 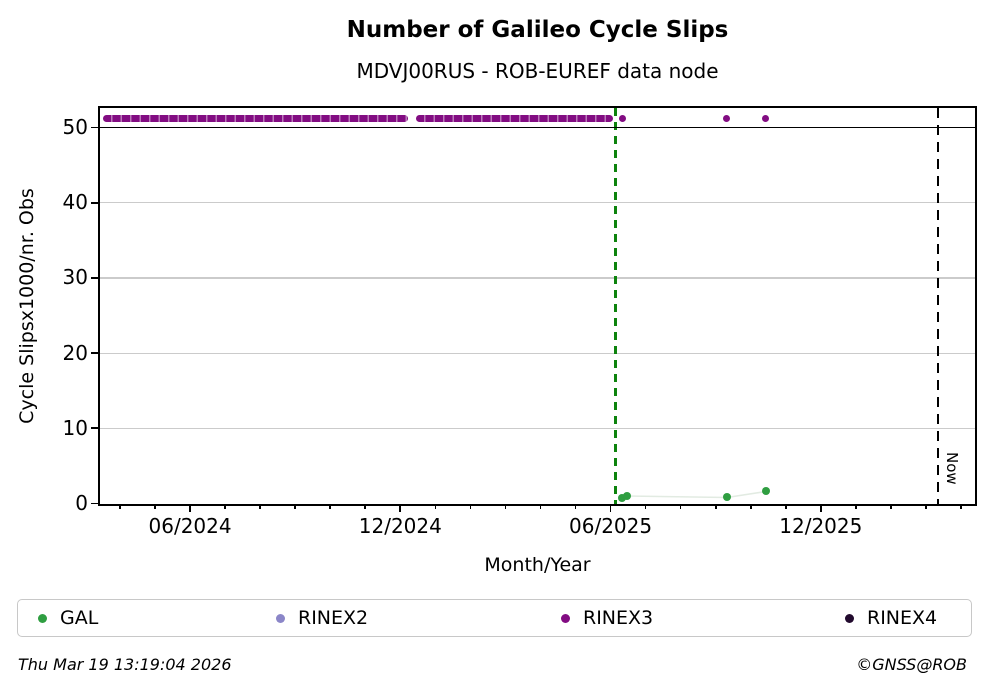 What do you see at coordinates (565, 618) in the screenshot?
I see `rinex3-marker-icon` at bounding box center [565, 618].